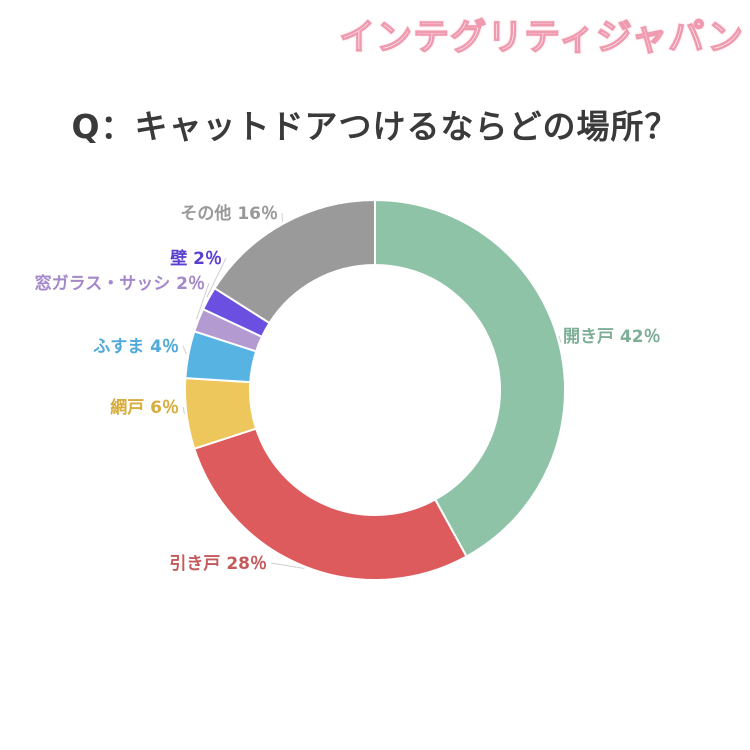  I want to click on slice-label-6: 壁 2％, so click(196, 258).